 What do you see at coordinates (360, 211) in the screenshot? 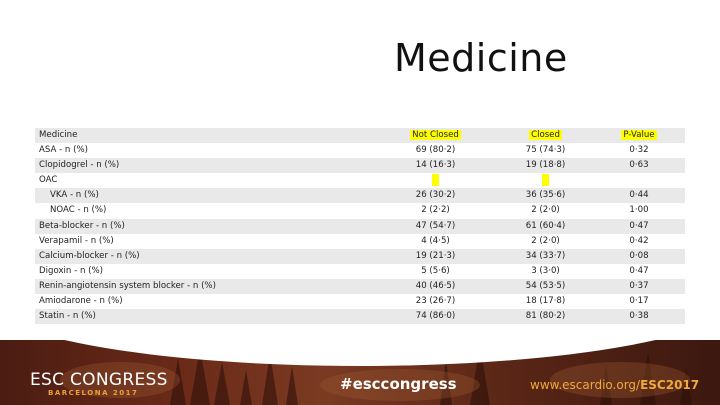
I see `table-row: NOAC - n (%) 2 (2·2) 2 (2·0) 1·00` at bounding box center [360, 211].